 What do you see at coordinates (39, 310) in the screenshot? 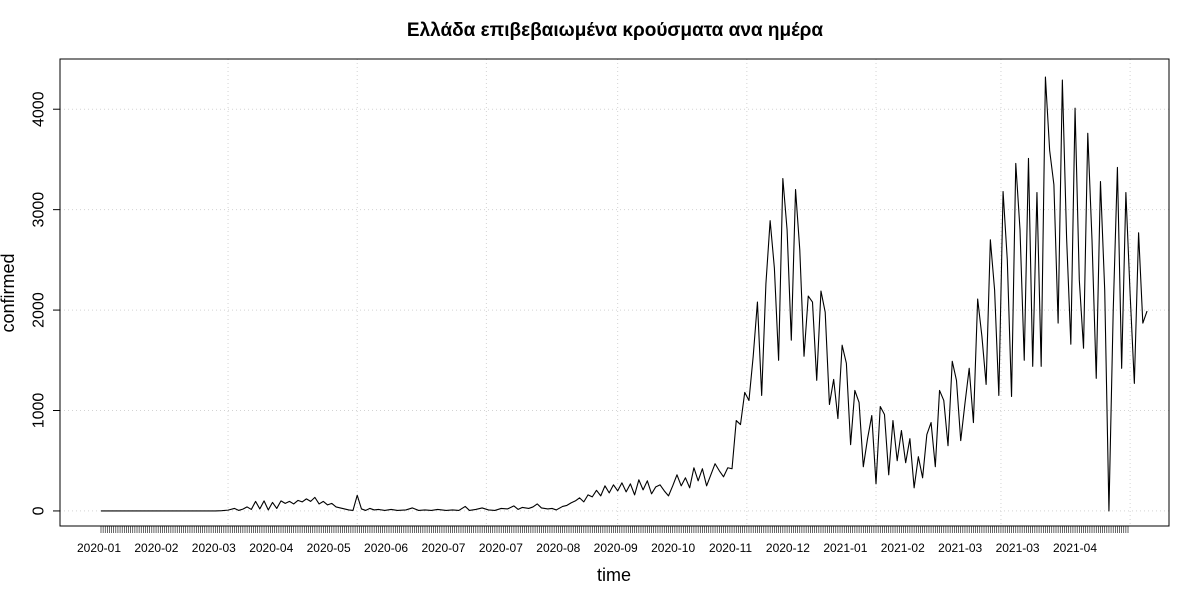
I see `y-tick-label: 2000` at bounding box center [39, 310].